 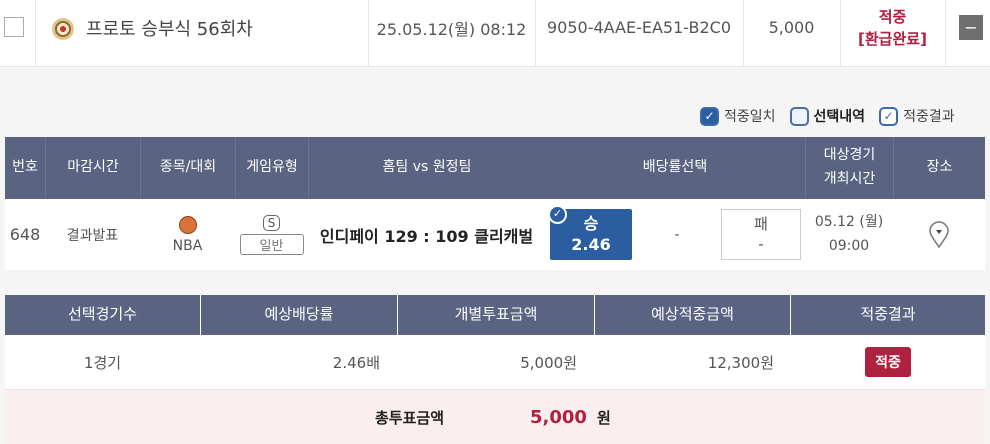 What do you see at coordinates (849, 221) in the screenshot?
I see `match-date: 05.12 (월)` at bounding box center [849, 221].